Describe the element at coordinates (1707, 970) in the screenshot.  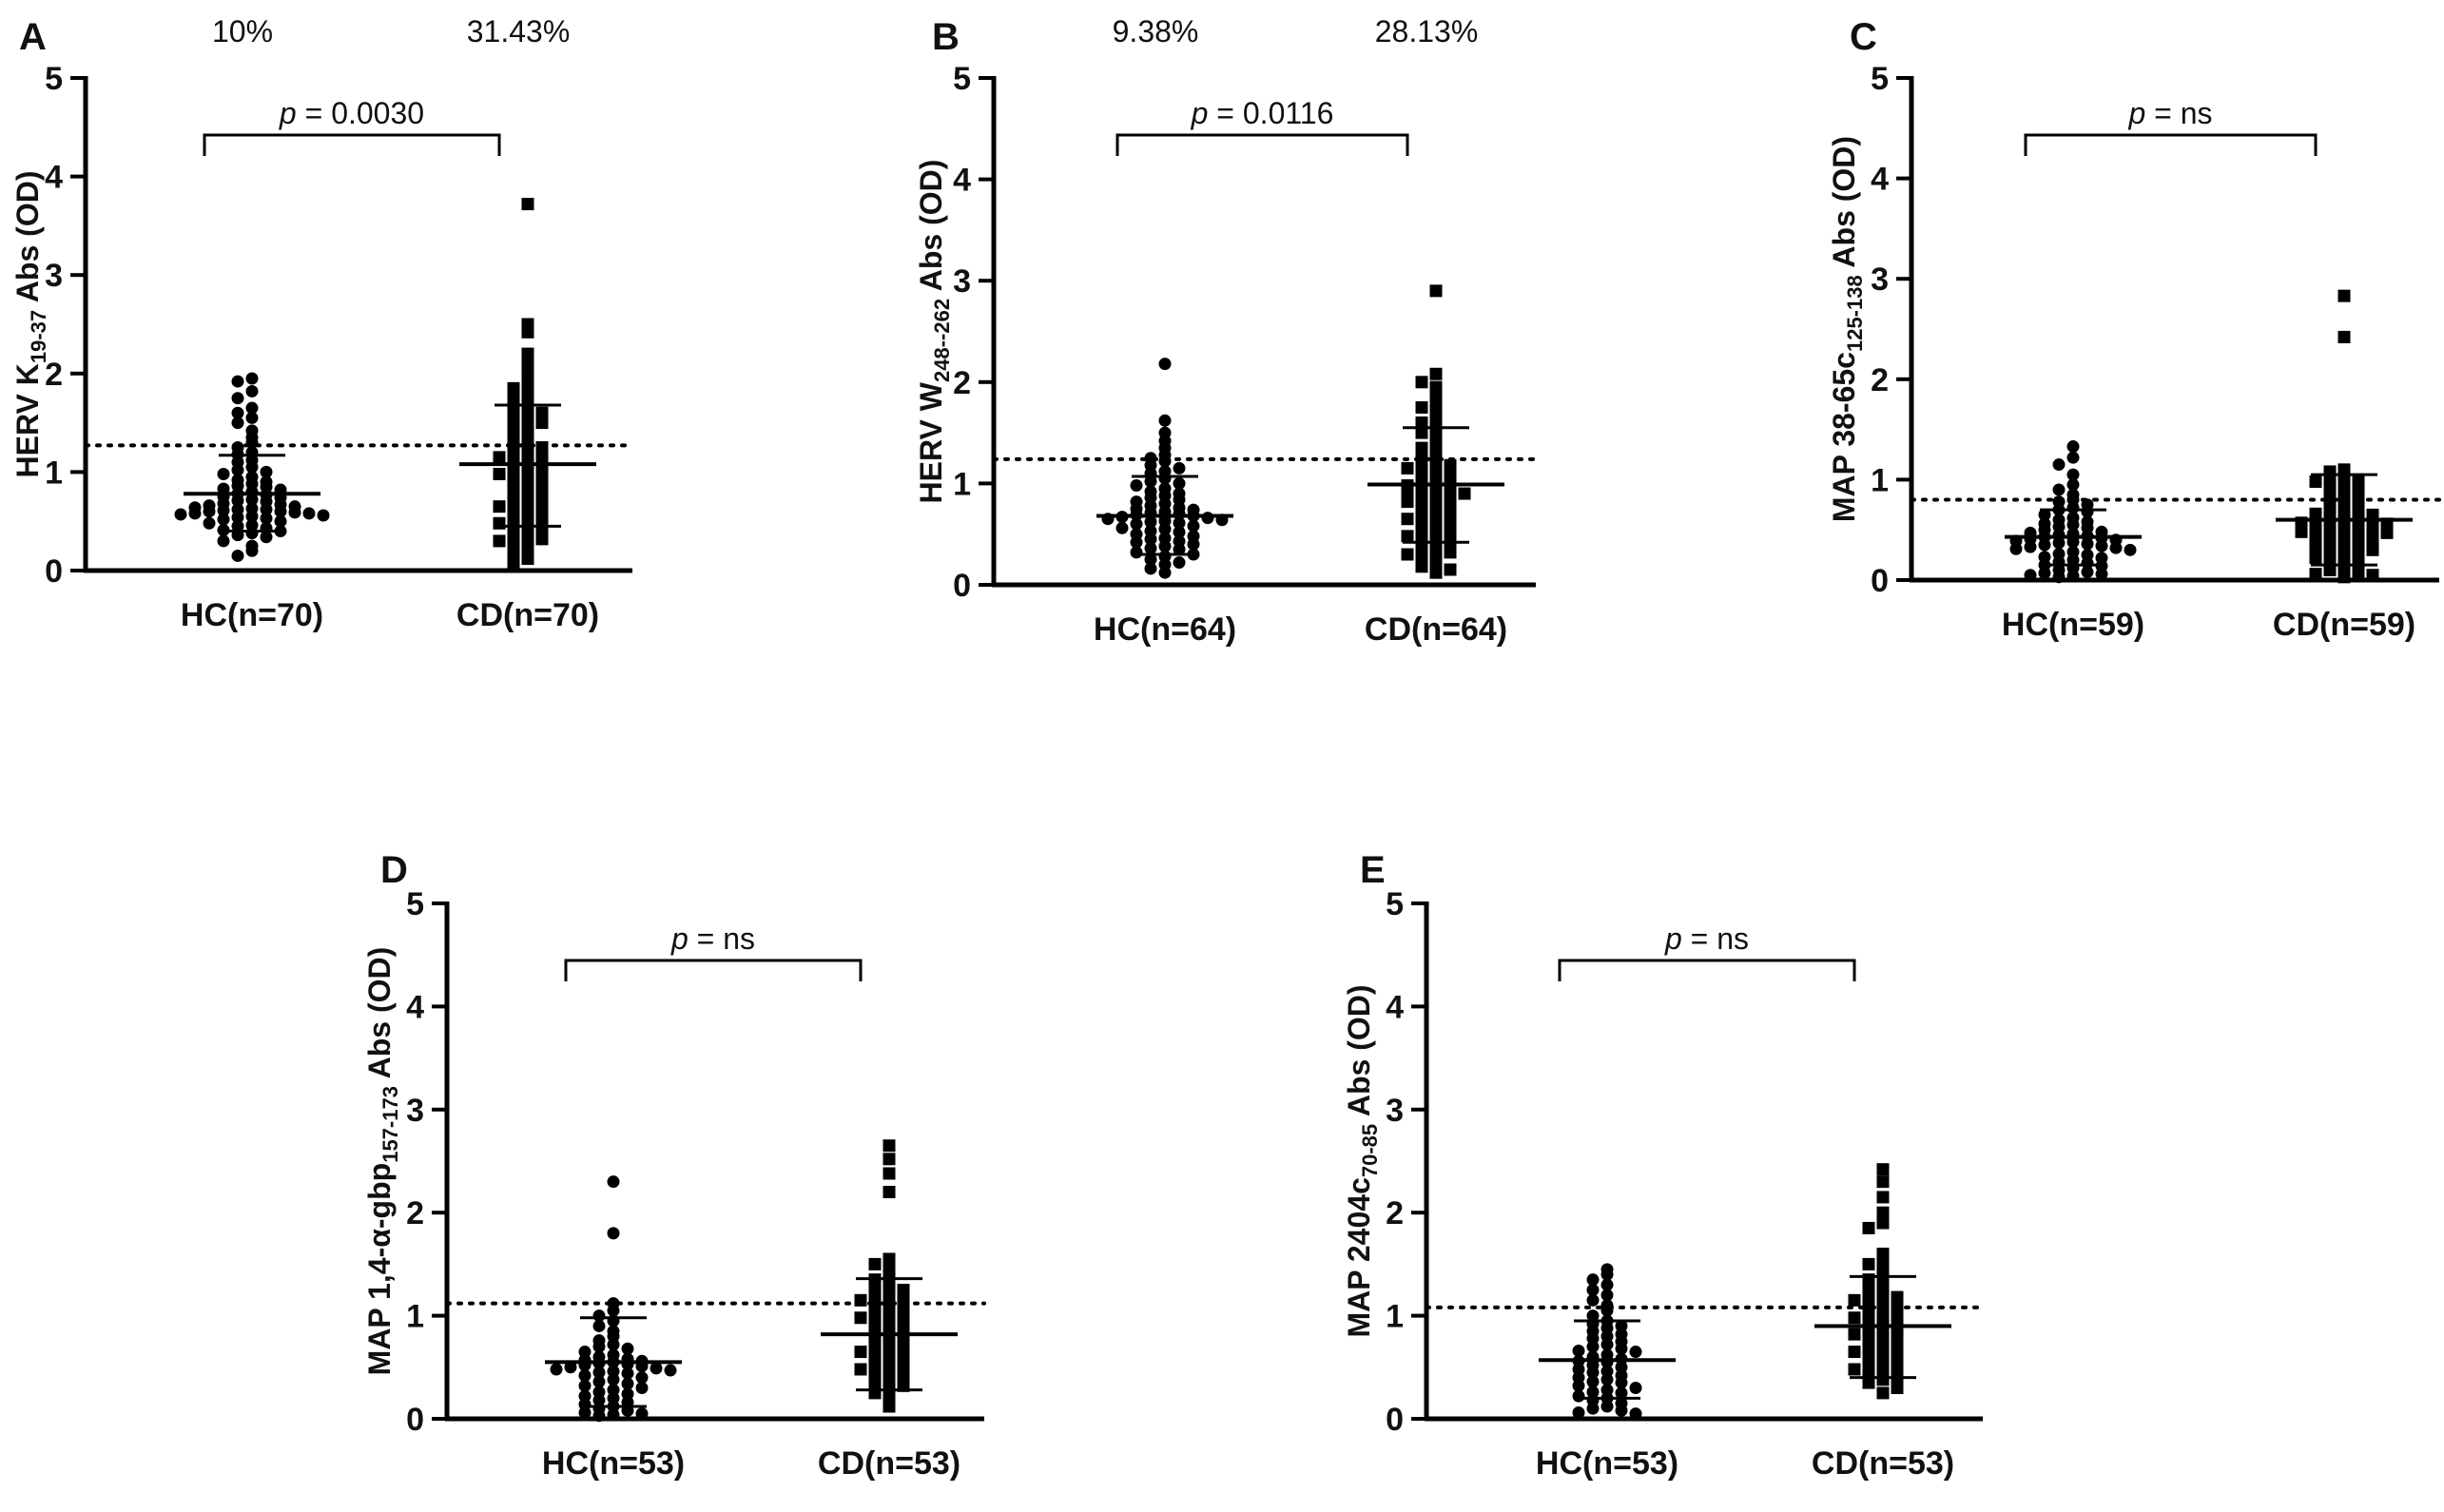
I see `significance-bracket` at that location.